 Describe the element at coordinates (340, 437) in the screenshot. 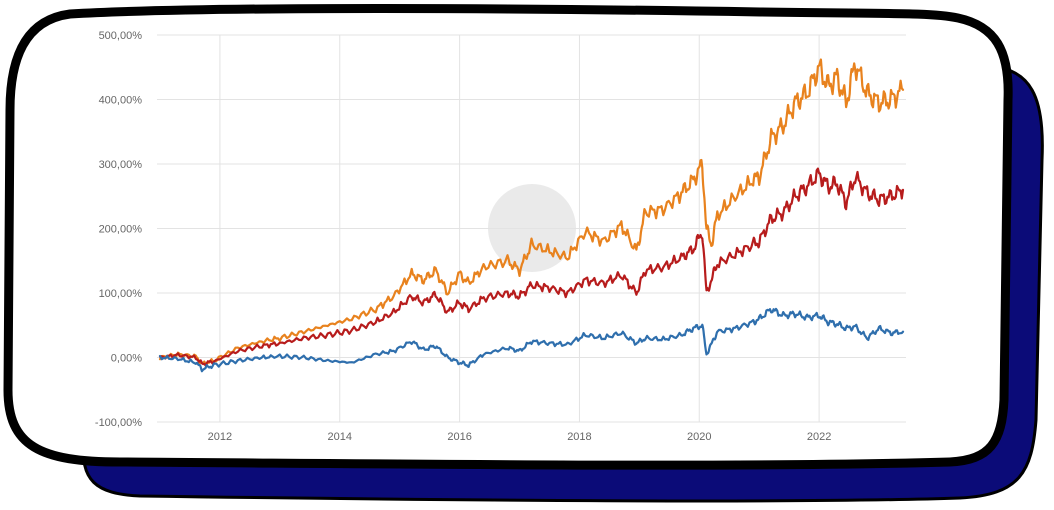

I see `x-tick-label: 2014` at that location.